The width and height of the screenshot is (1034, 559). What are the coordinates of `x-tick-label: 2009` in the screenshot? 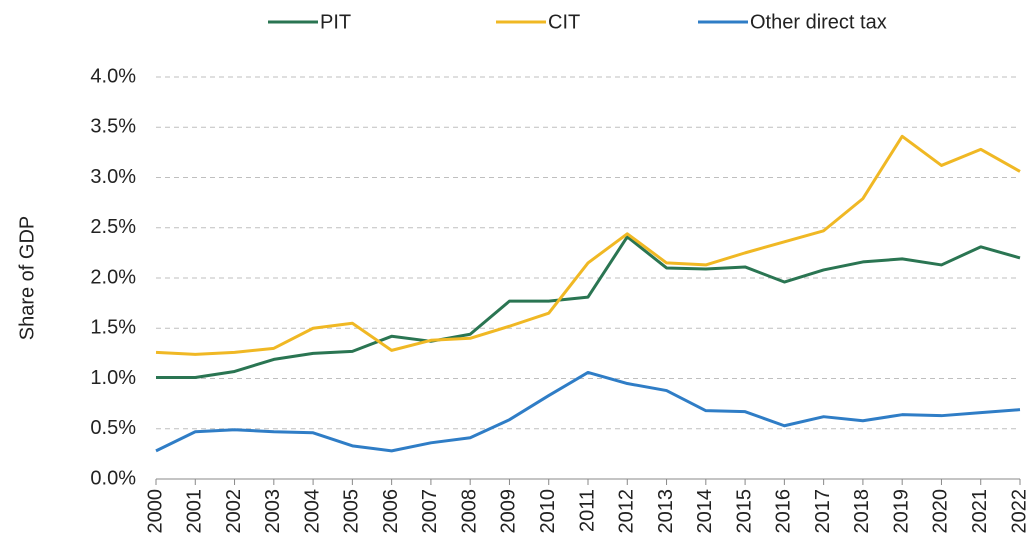 It's located at (509, 511).